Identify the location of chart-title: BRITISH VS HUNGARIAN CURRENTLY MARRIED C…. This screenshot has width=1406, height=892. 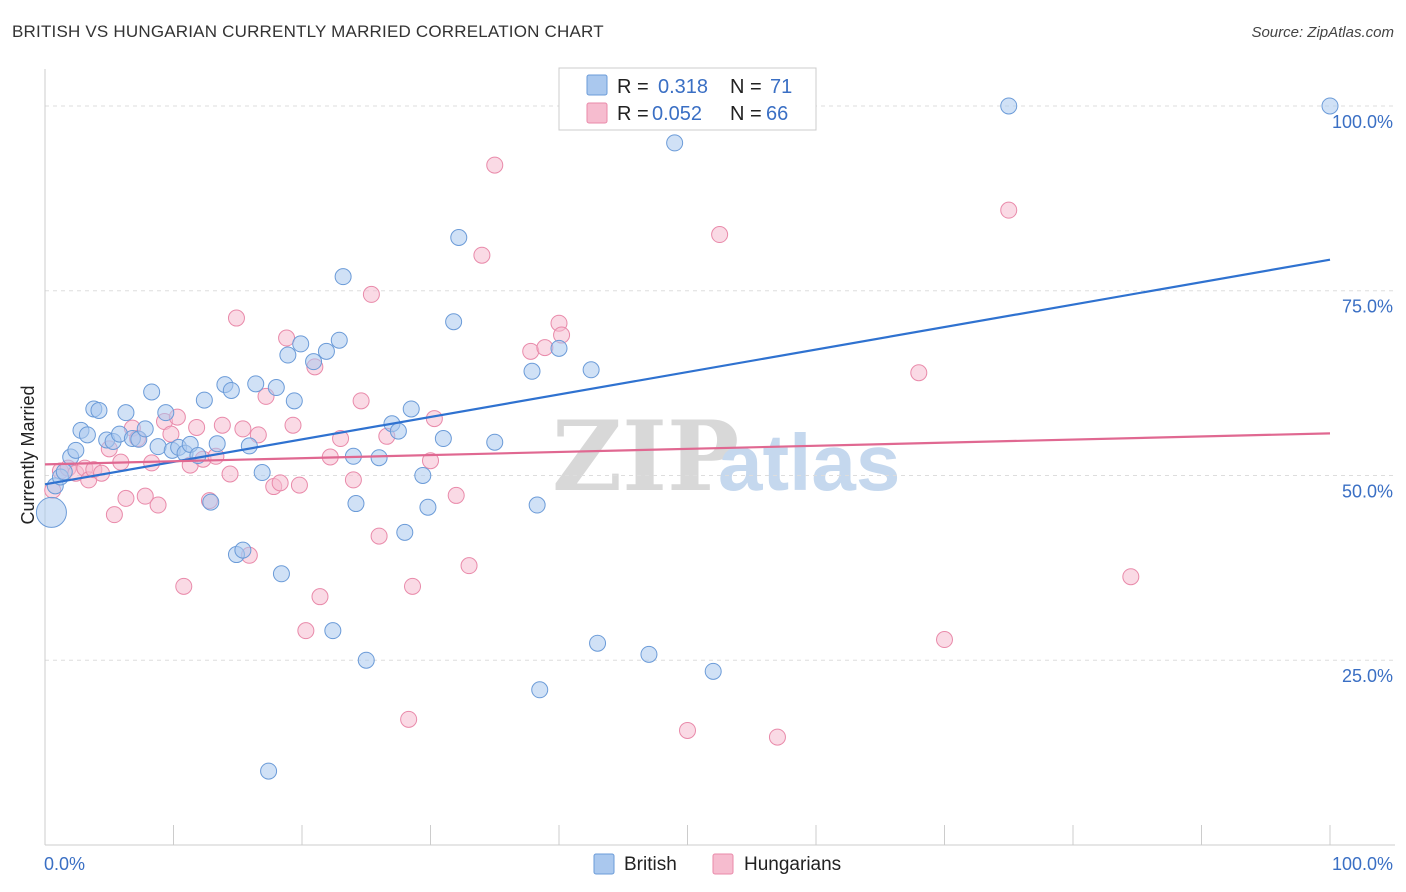
(308, 31).